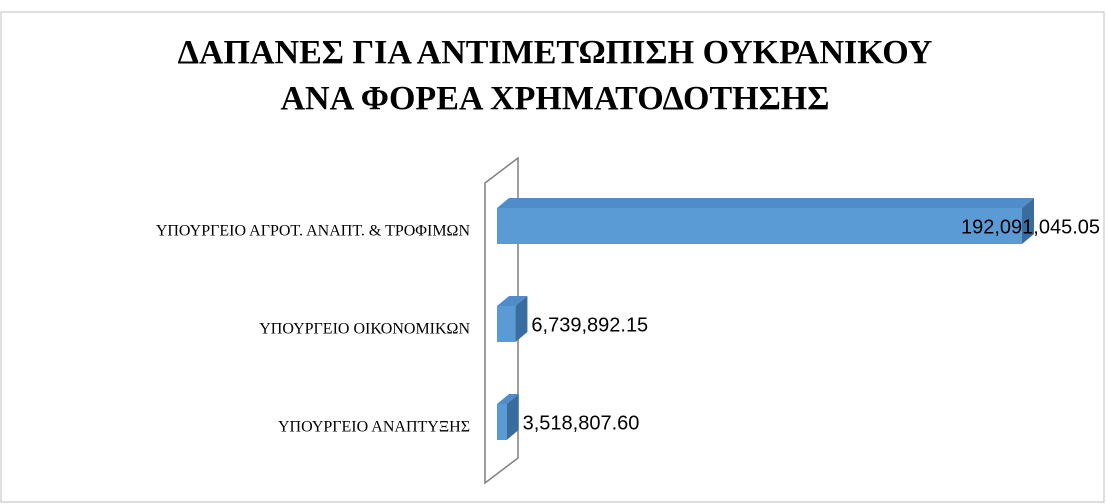  Describe the element at coordinates (364, 329) in the screenshot. I see `category-label: ΥΠΟΥΡΓΕΙΟ ΟΙΚΟΝΟΜΙΚΩΝ` at that location.